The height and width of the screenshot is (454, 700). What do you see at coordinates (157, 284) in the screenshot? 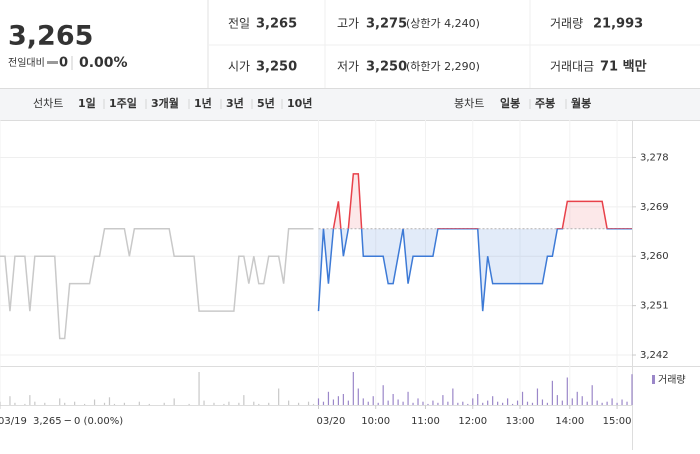
I see `price-line` at bounding box center [157, 284].